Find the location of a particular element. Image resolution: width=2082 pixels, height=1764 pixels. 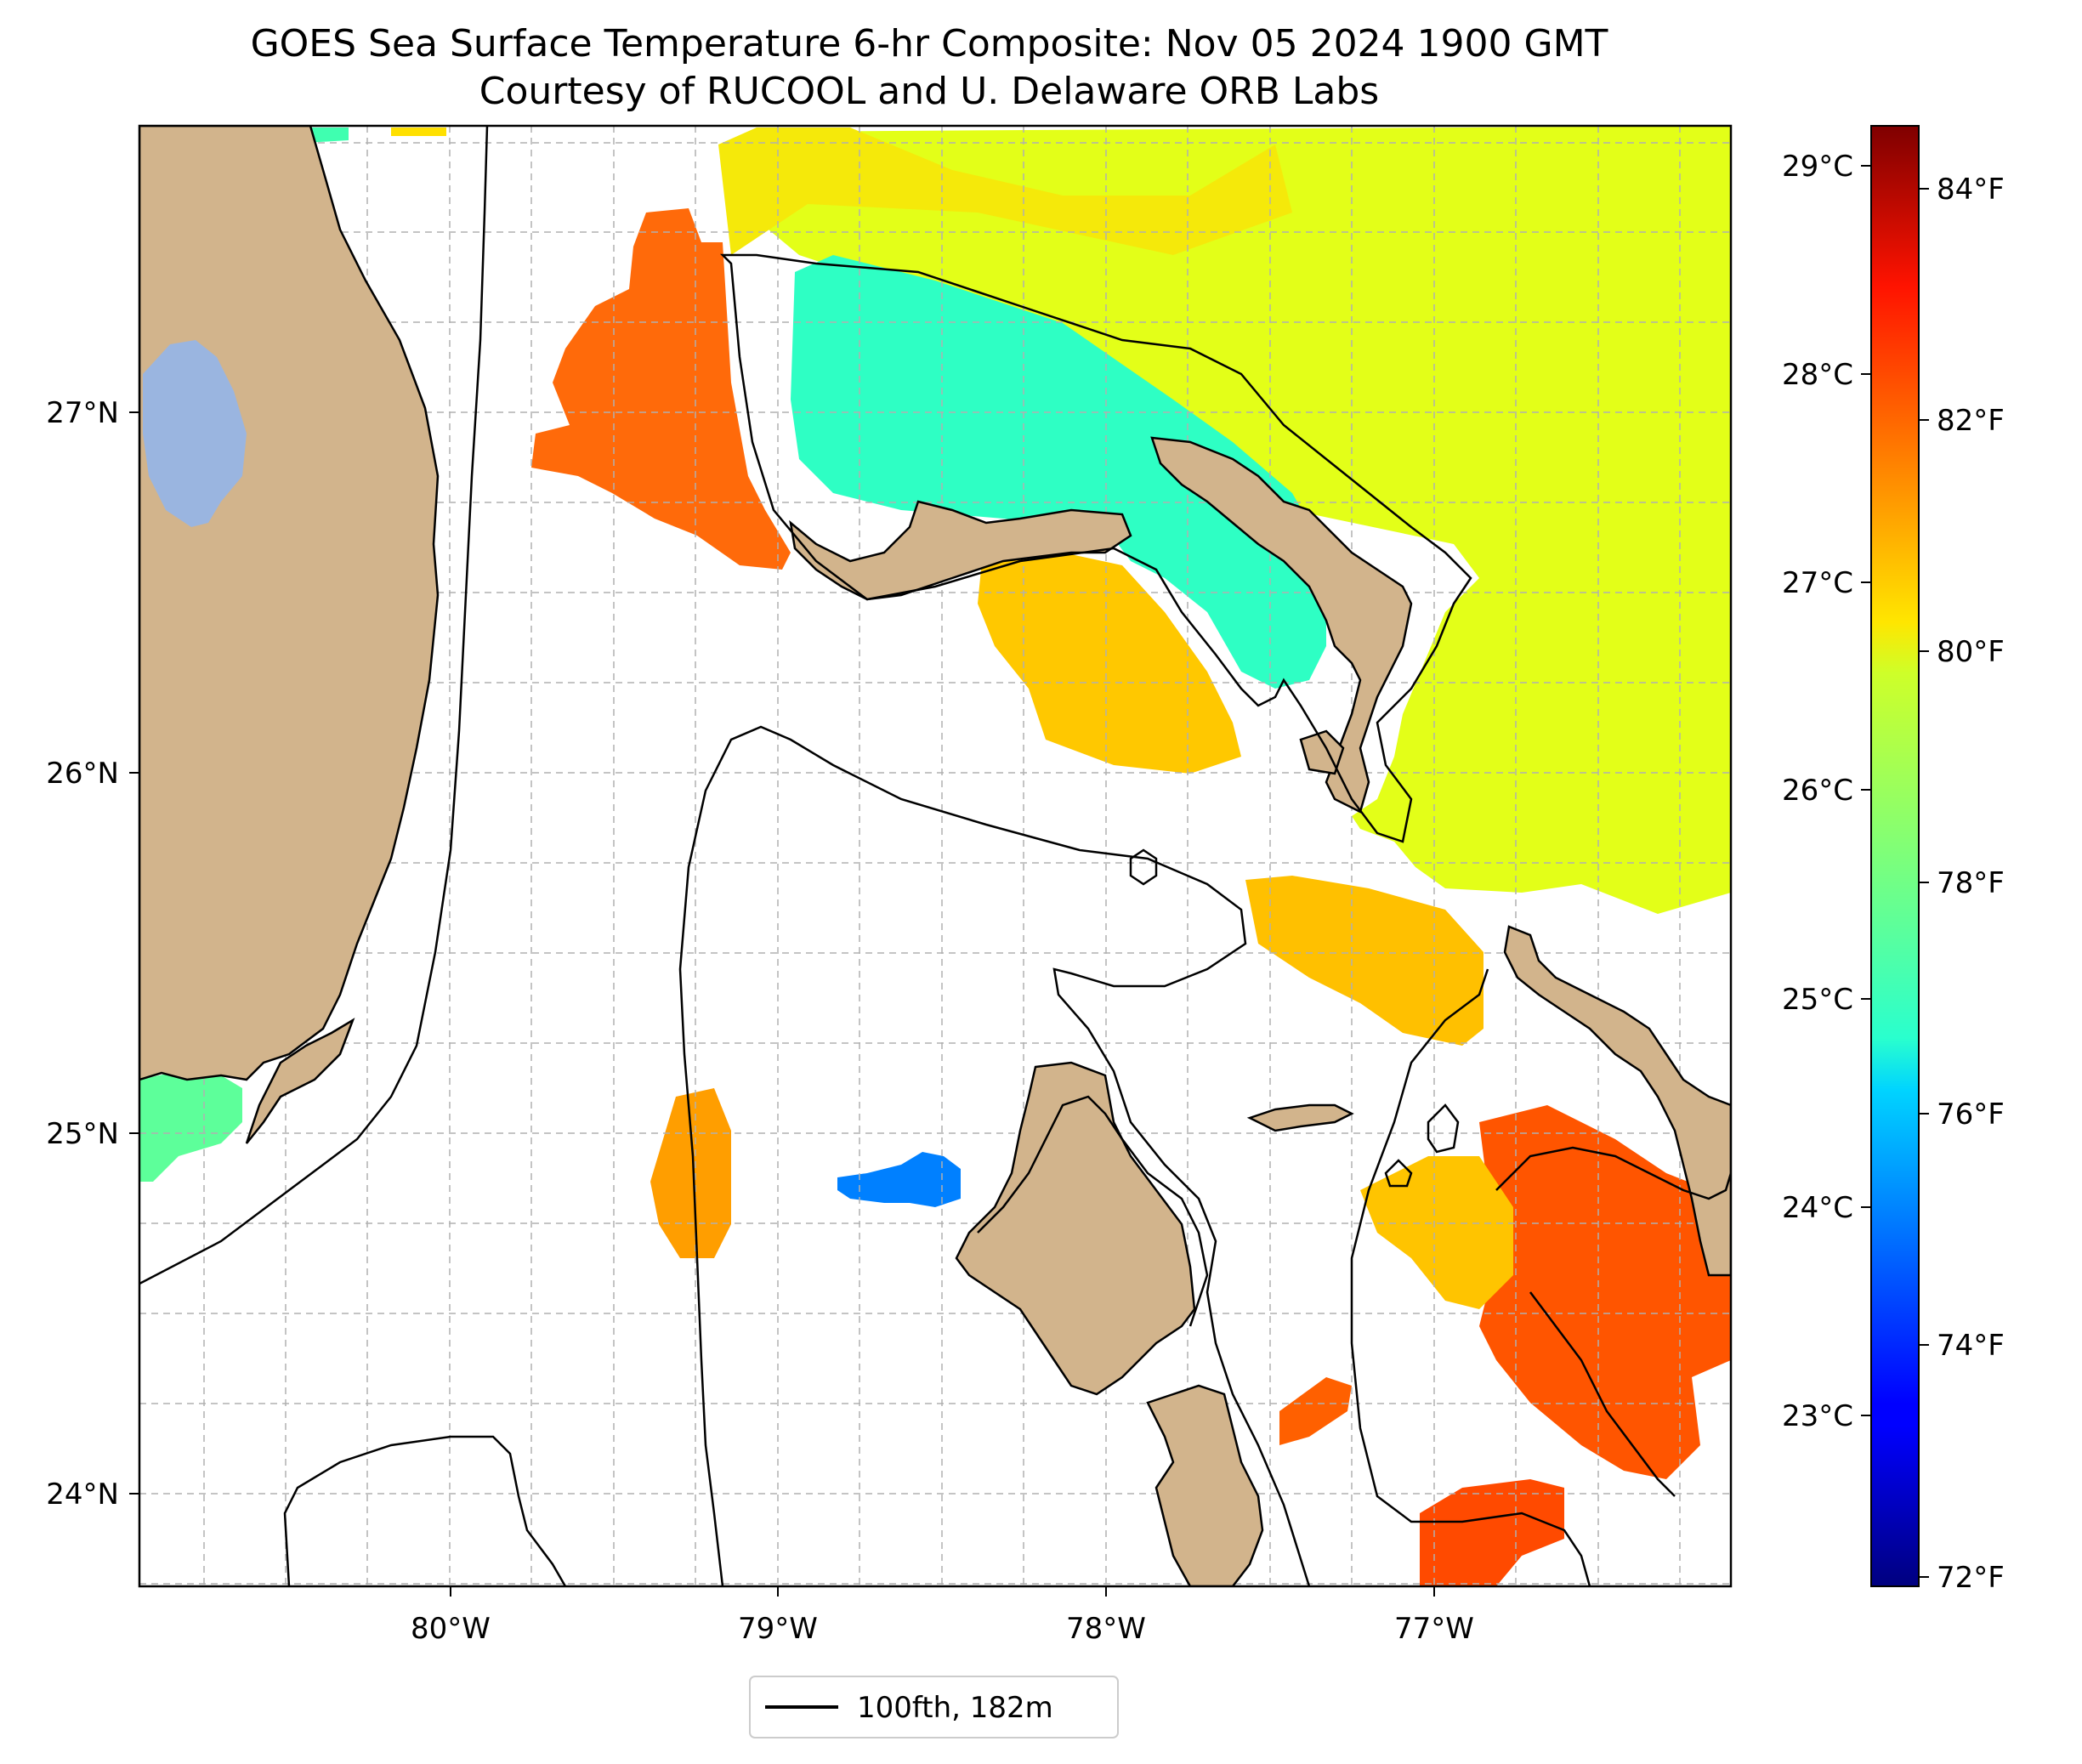

colorbar-gradient is located at coordinates (1895, 856).